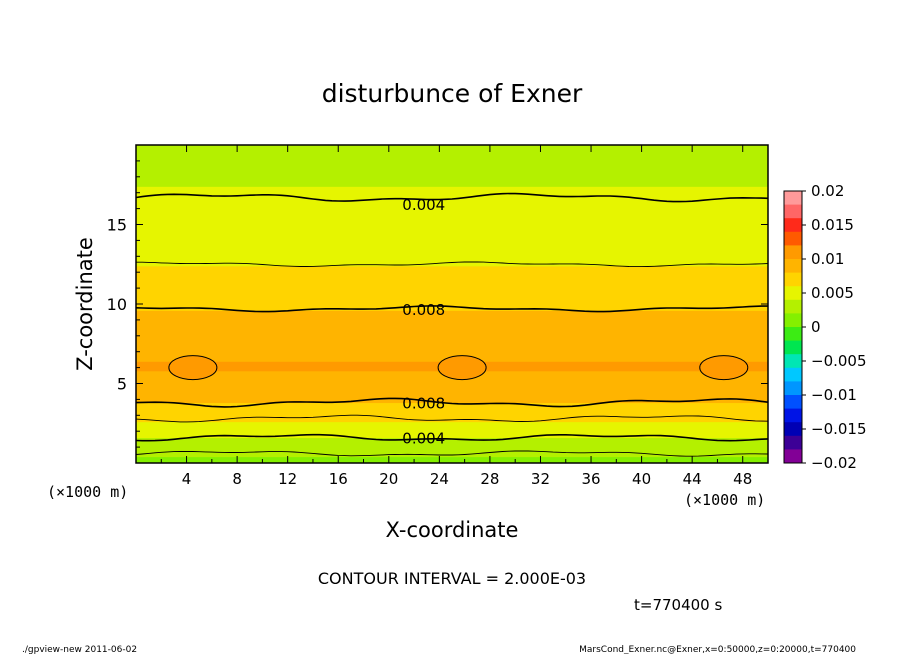 The width and height of the screenshot is (904, 654). I want to click on x-tick-label: 36, so click(590, 479).